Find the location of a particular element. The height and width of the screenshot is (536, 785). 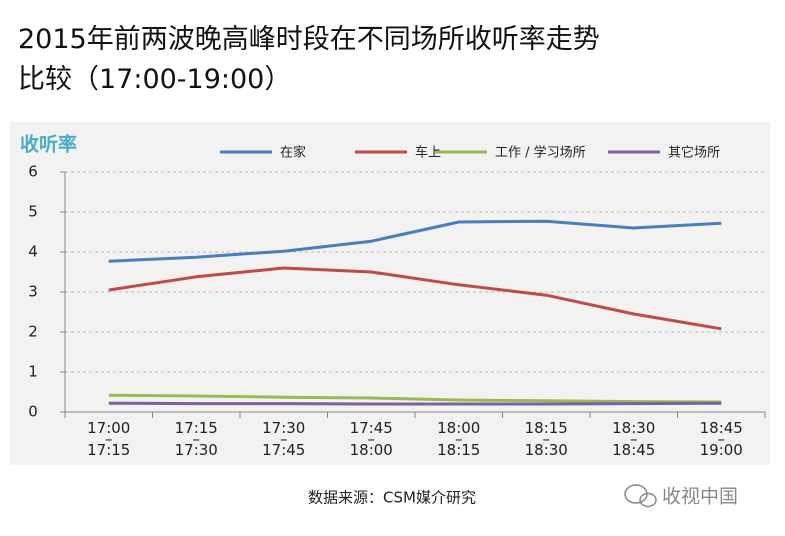

x-tick-label: 18:30–18:45 is located at coordinates (633, 439).